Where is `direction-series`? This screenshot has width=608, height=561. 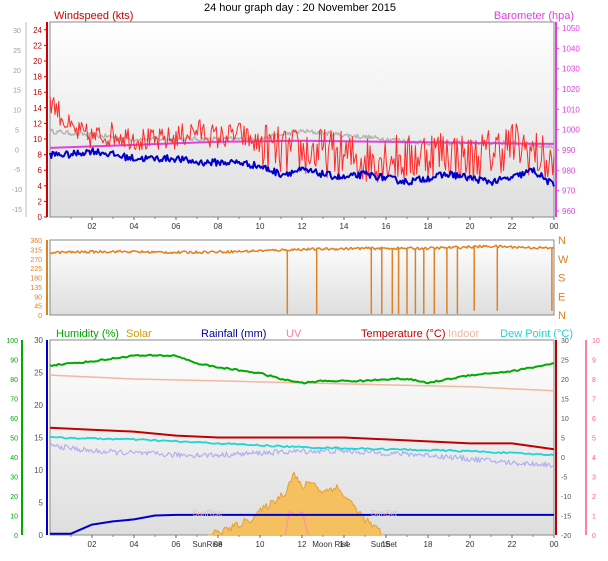 direction-series is located at coordinates (302, 279).